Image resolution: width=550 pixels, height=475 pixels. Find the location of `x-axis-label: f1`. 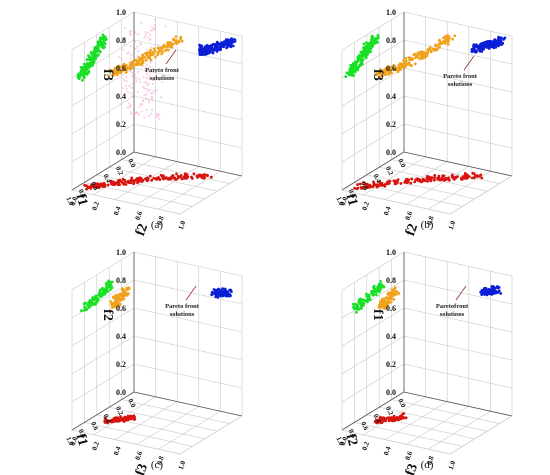

x-axis-label: f1 is located at coordinates (82, 199).